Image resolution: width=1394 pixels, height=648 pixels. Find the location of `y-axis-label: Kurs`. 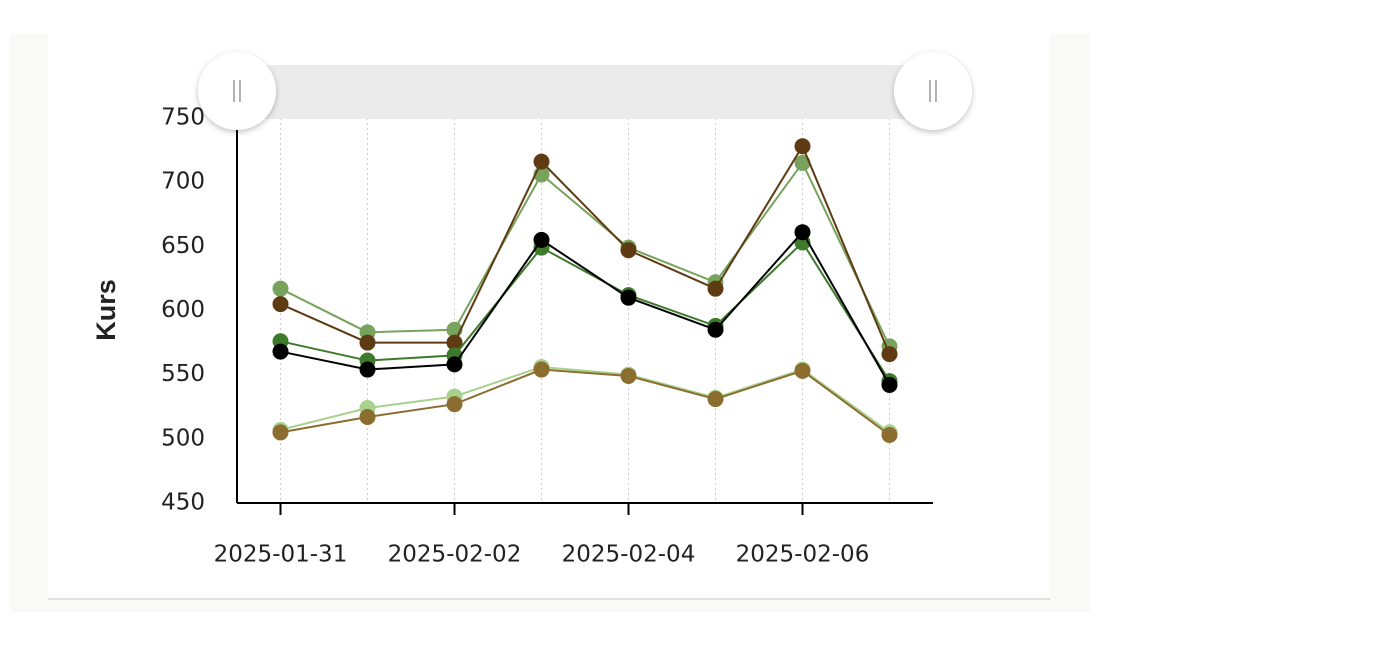

y-axis-label: Kurs is located at coordinates (106, 310).